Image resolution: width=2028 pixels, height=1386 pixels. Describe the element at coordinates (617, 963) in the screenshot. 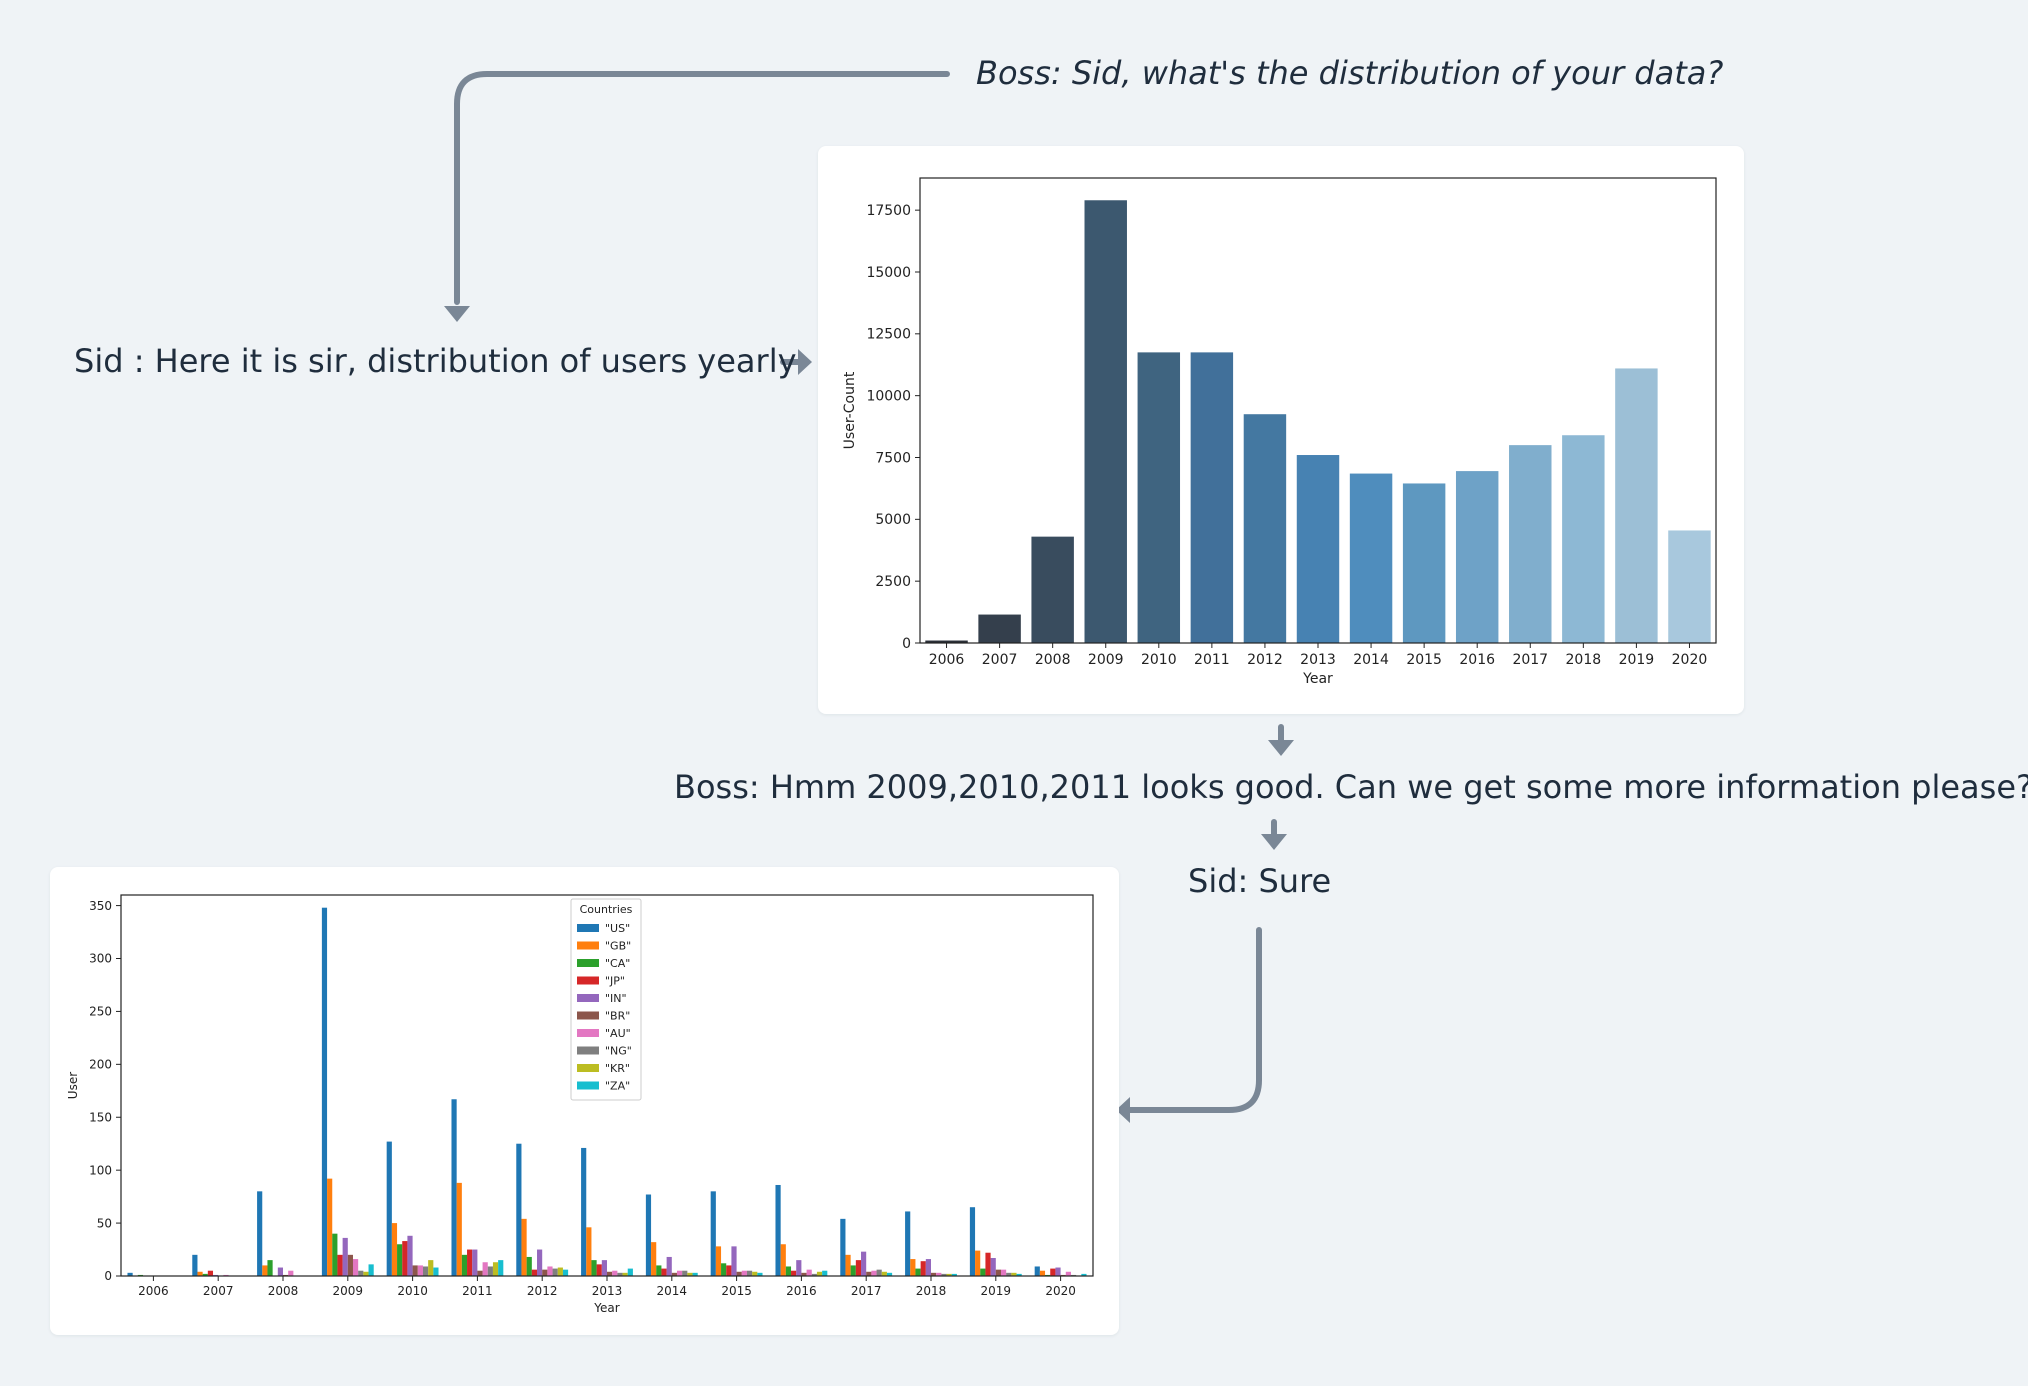

I see `legend-entry: "CA"` at that location.